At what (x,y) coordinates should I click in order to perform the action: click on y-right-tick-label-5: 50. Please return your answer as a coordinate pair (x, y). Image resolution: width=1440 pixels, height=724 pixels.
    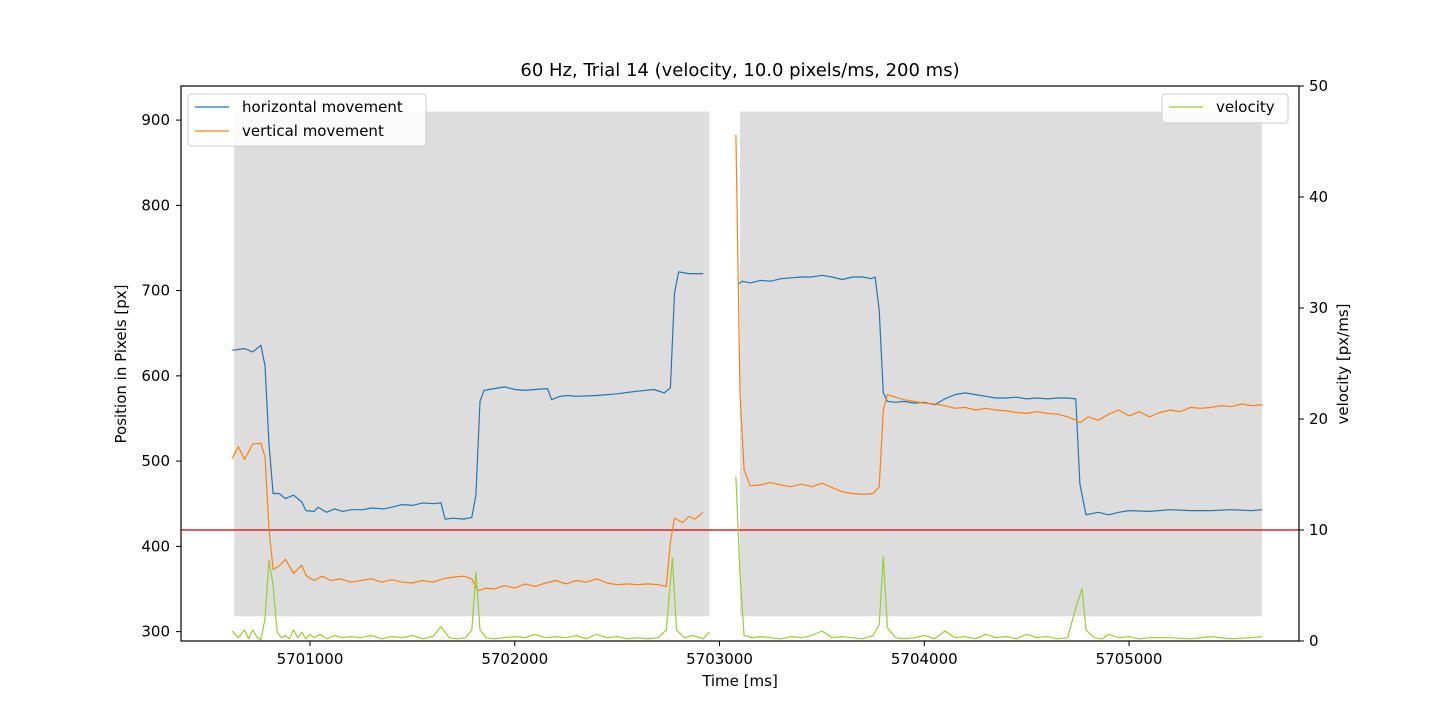
    Looking at the image, I should click on (1318, 86).